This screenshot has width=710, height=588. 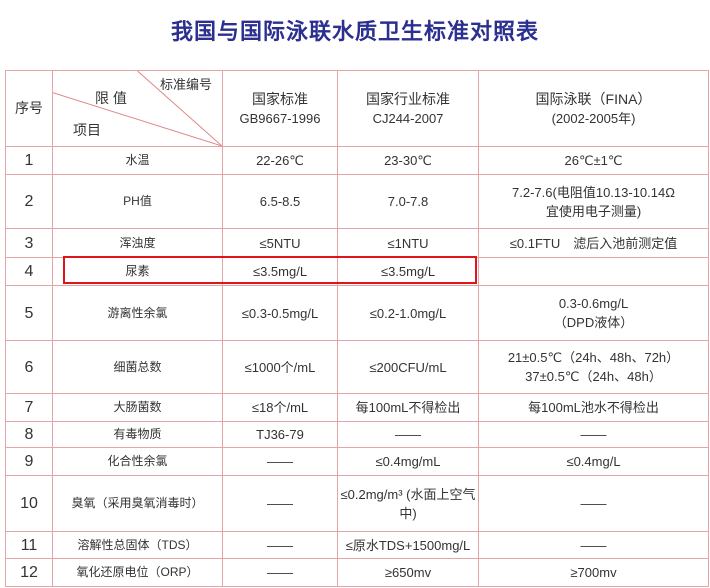 I want to click on row-fina-value: 26℃±1℃, so click(x=593, y=160).